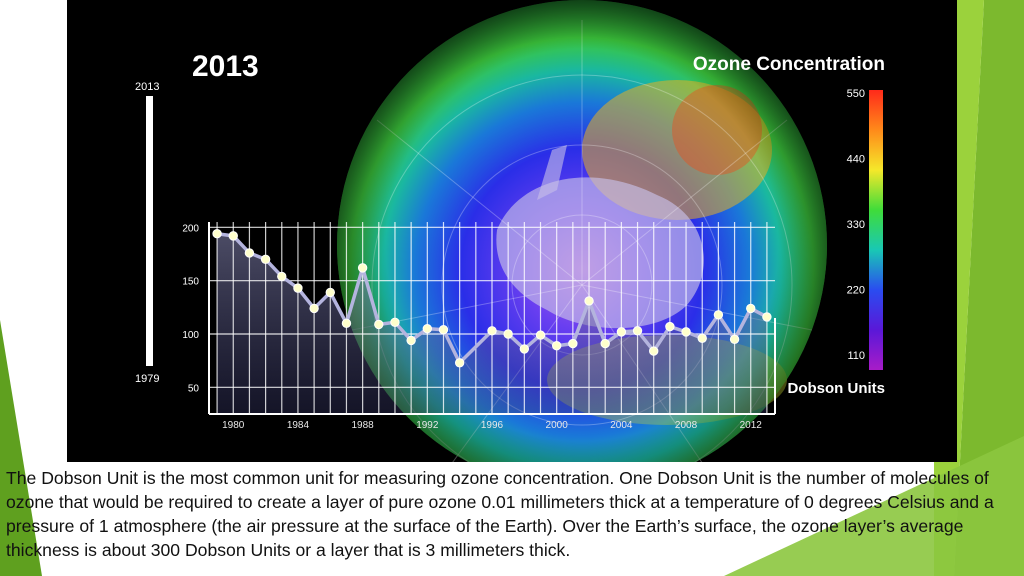 The width and height of the screenshot is (1024, 576). I want to click on timeline-bar, so click(149, 231).